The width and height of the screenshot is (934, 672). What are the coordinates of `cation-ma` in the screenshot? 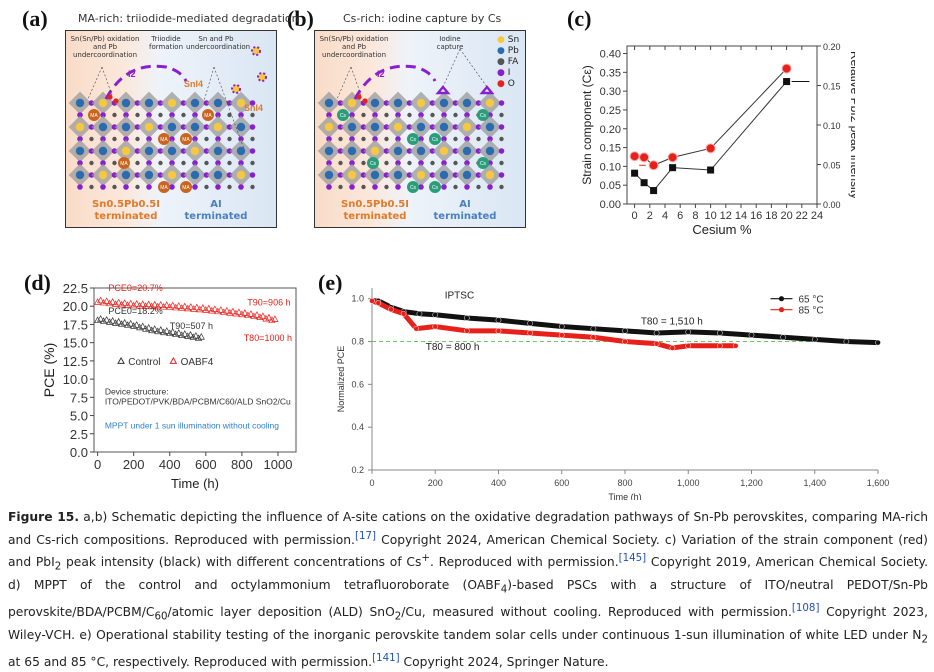 It's located at (186, 187).